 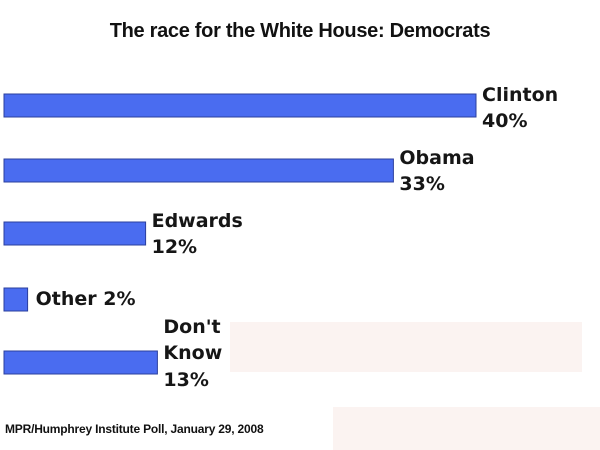 I want to click on value-label-clinton: 40%, so click(x=504, y=121).